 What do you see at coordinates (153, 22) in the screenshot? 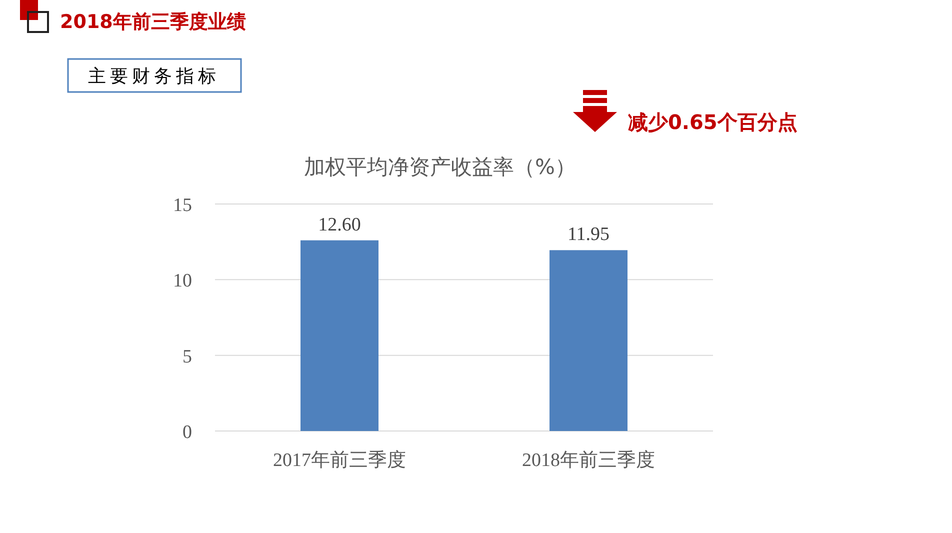
I see `text: 2018年前三季度业绩` at bounding box center [153, 22].